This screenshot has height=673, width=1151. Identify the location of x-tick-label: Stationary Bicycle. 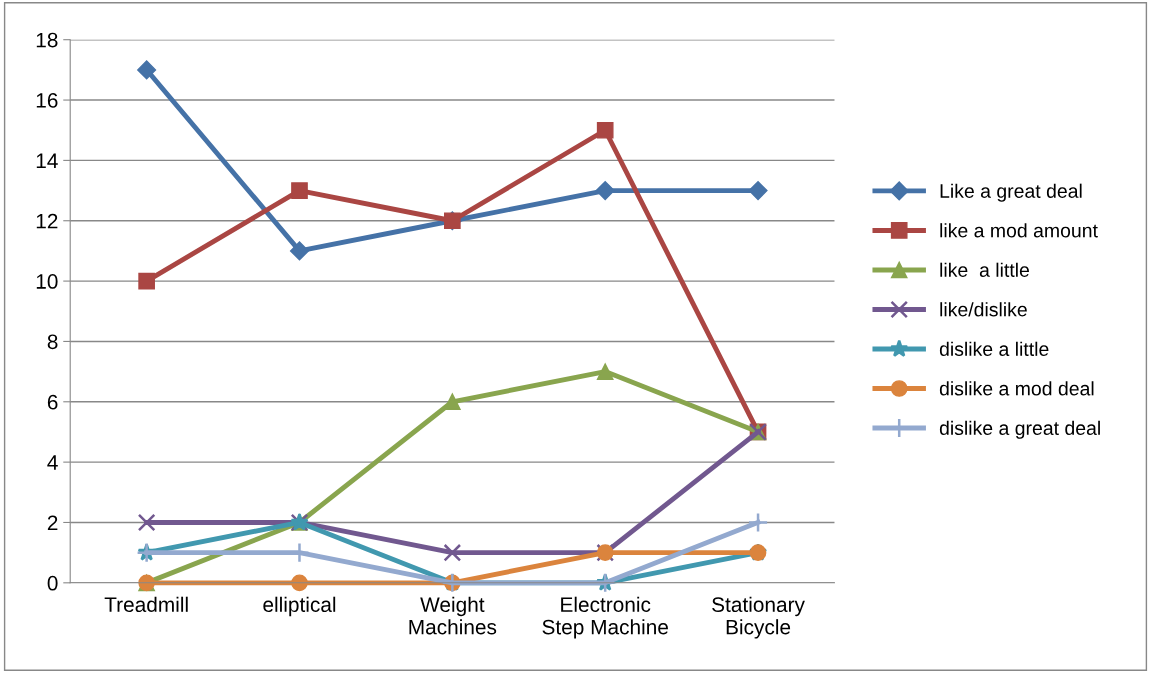
(758, 617).